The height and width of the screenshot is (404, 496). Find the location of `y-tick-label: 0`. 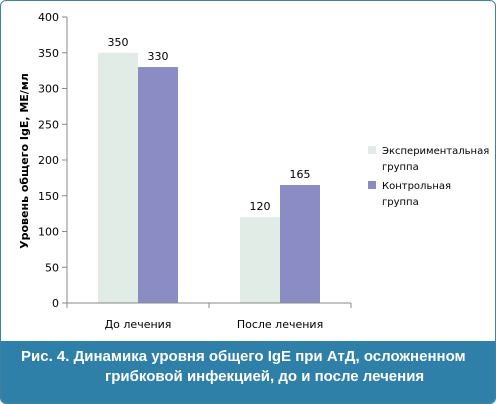

y-tick-label: 0 is located at coordinates (55, 303).